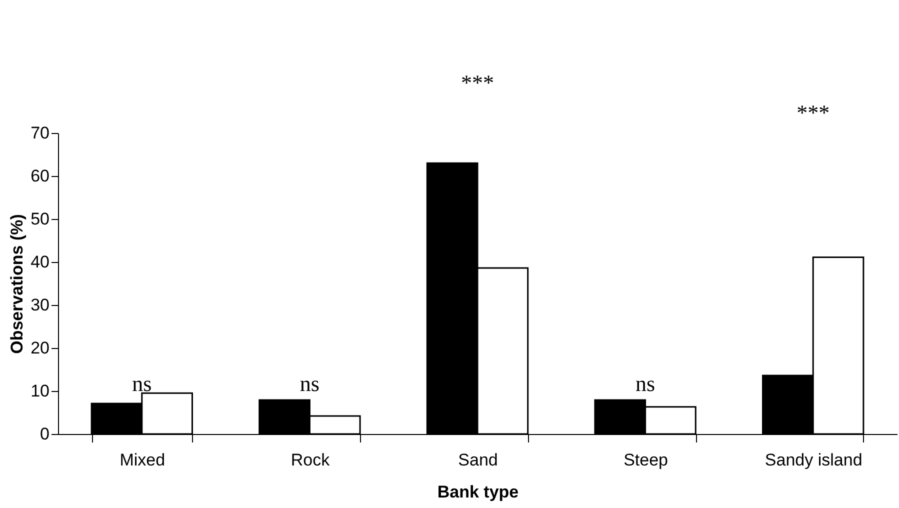 The image size is (899, 508). Describe the element at coordinates (40, 348) in the screenshot. I see `y-tick-label: 20` at that location.